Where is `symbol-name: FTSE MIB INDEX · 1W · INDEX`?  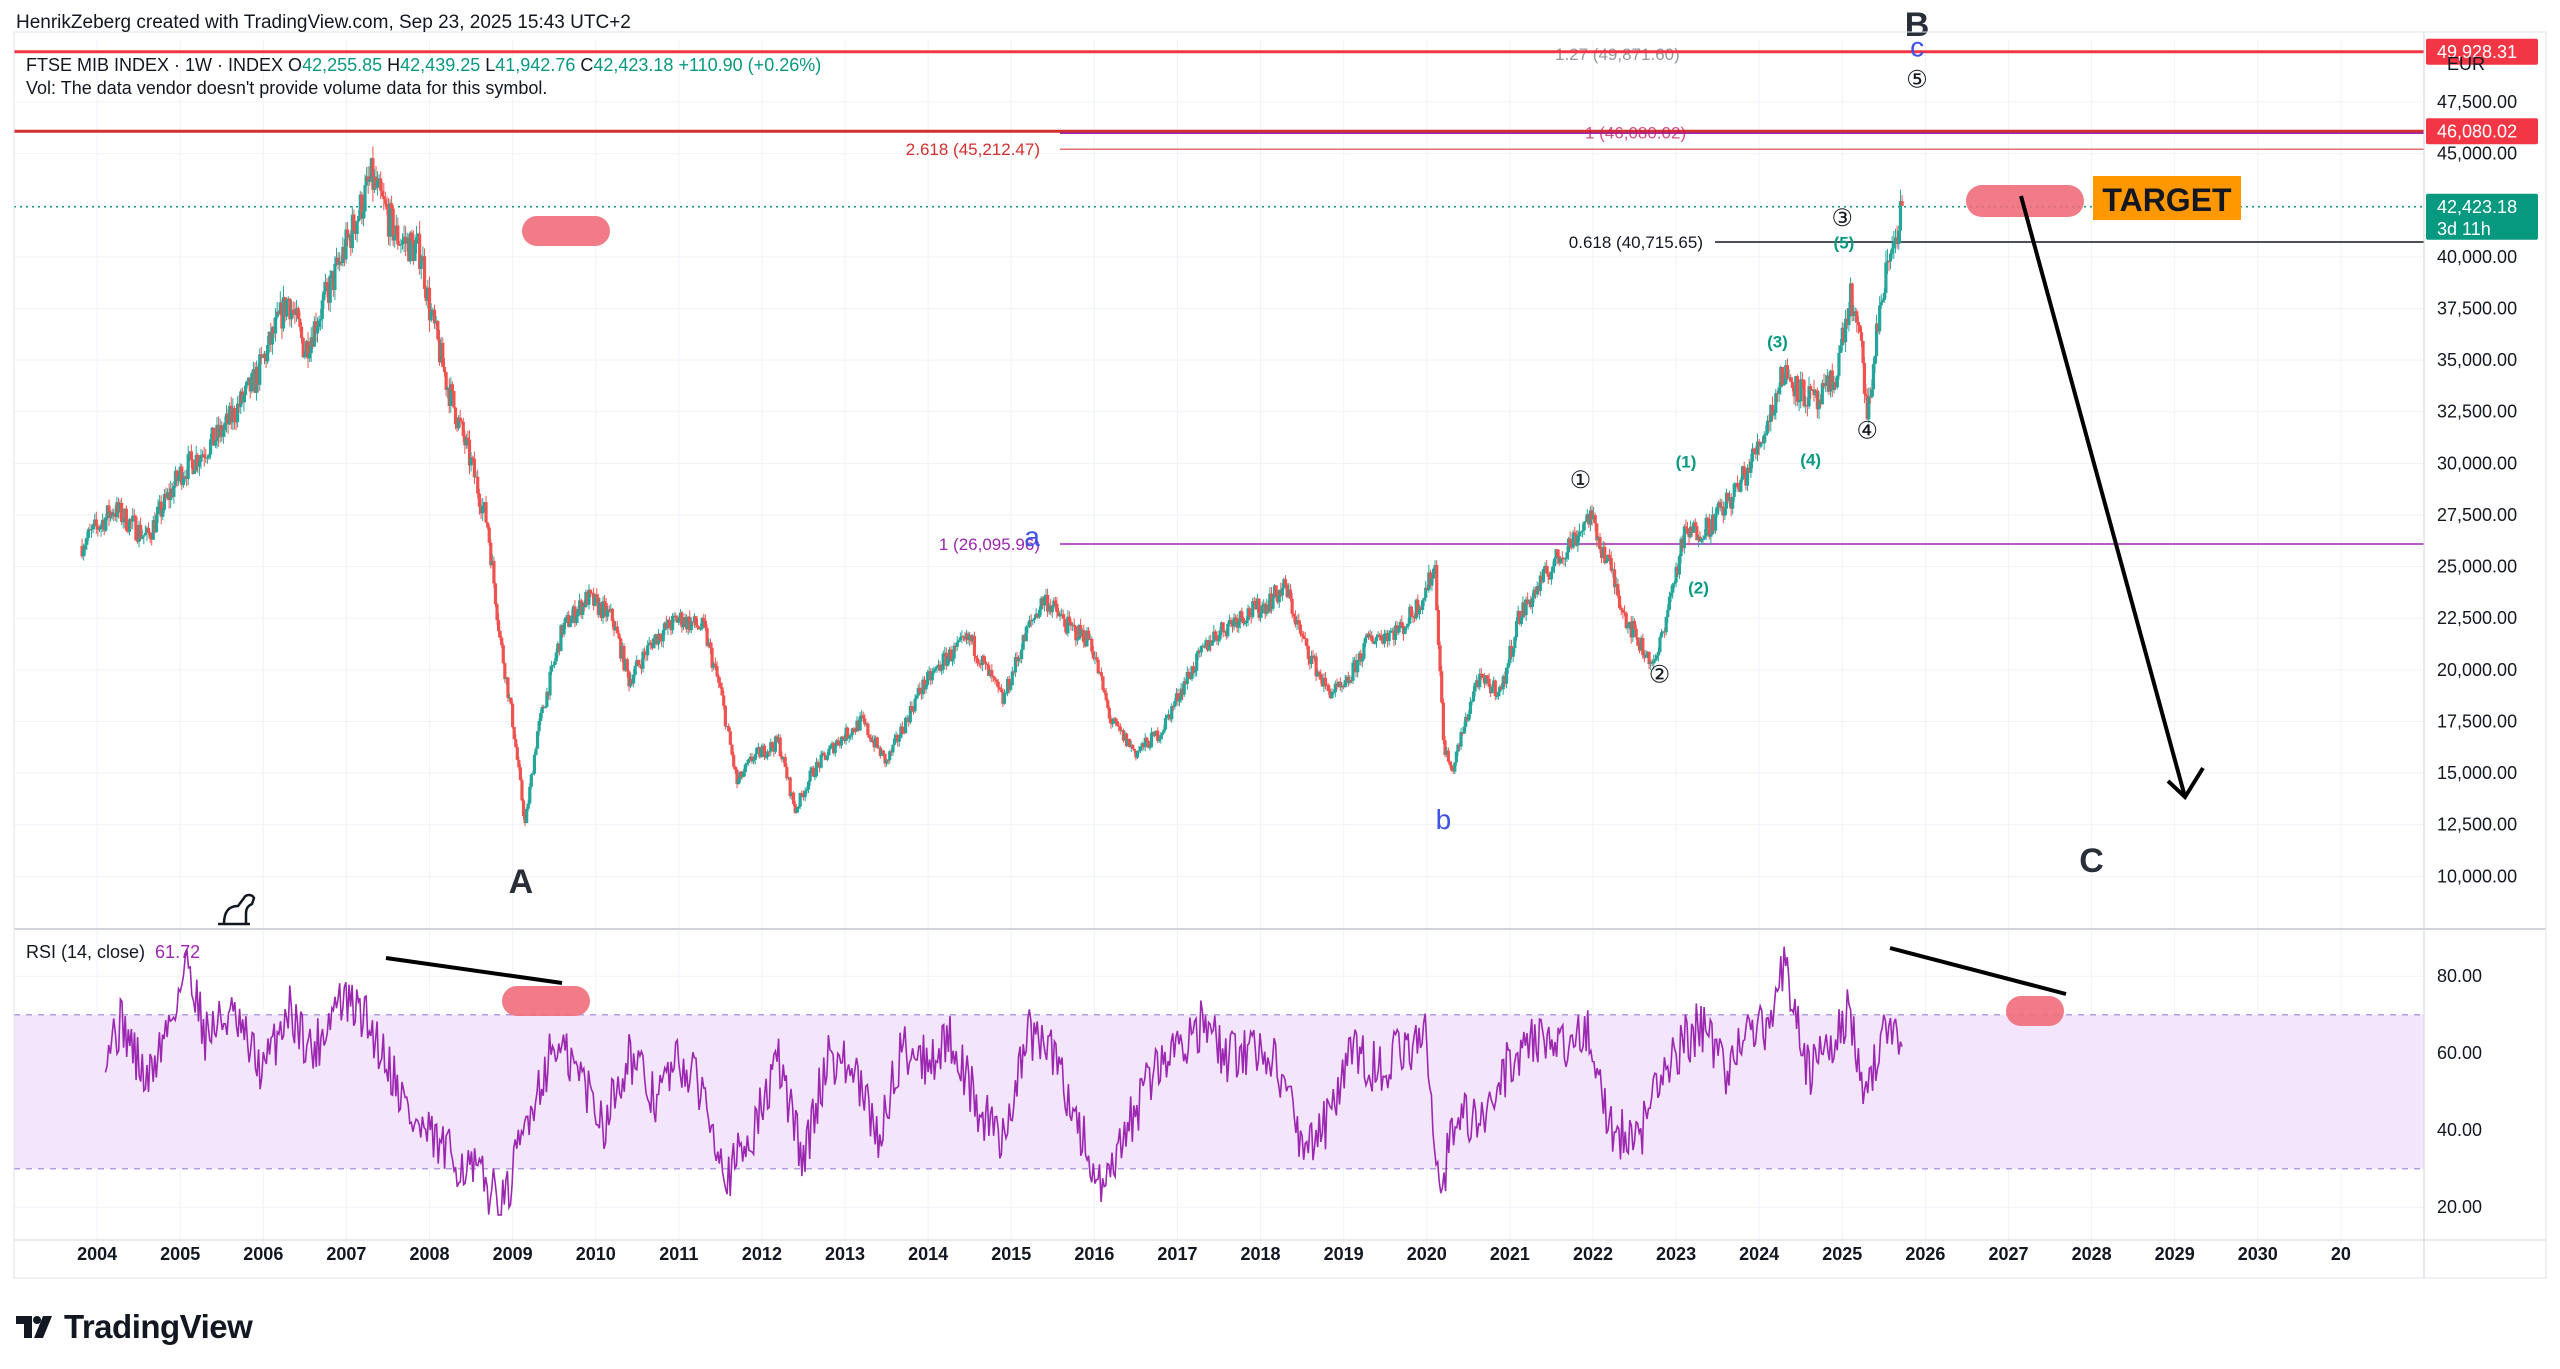
symbol-name: FTSE MIB INDEX · 1W · INDEX is located at coordinates (155, 65).